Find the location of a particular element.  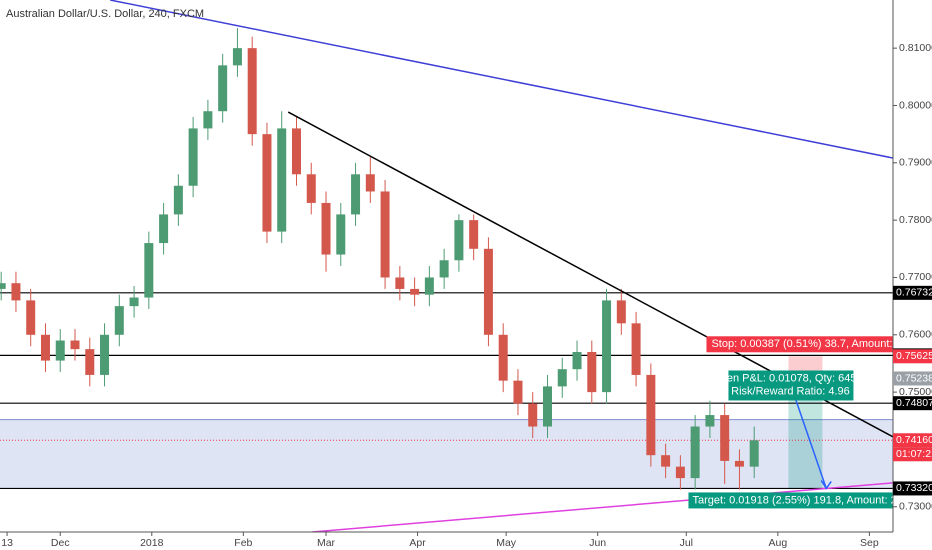

target-label-box is located at coordinates (790, 500).